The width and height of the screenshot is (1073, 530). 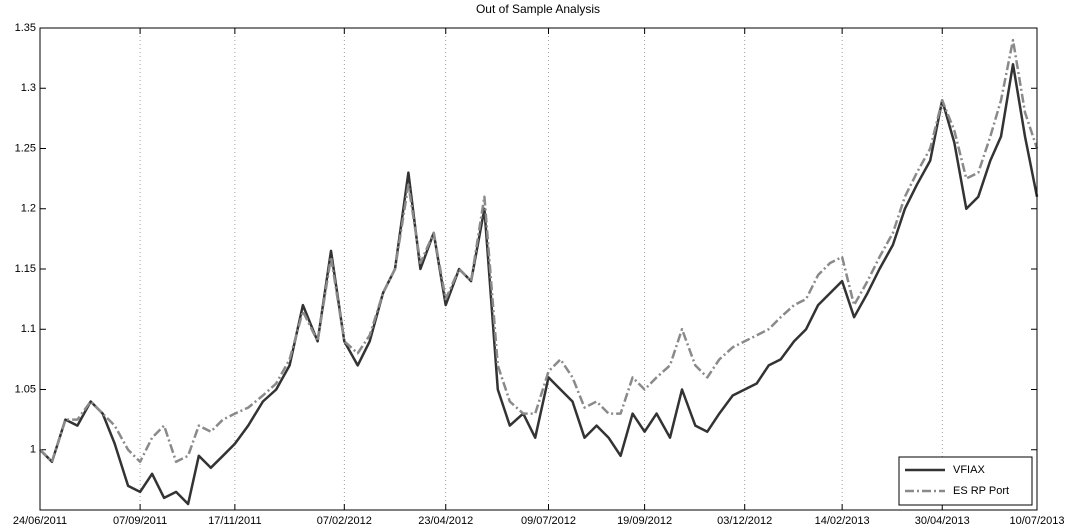 What do you see at coordinates (965, 481) in the screenshot?
I see `legend-box` at bounding box center [965, 481].